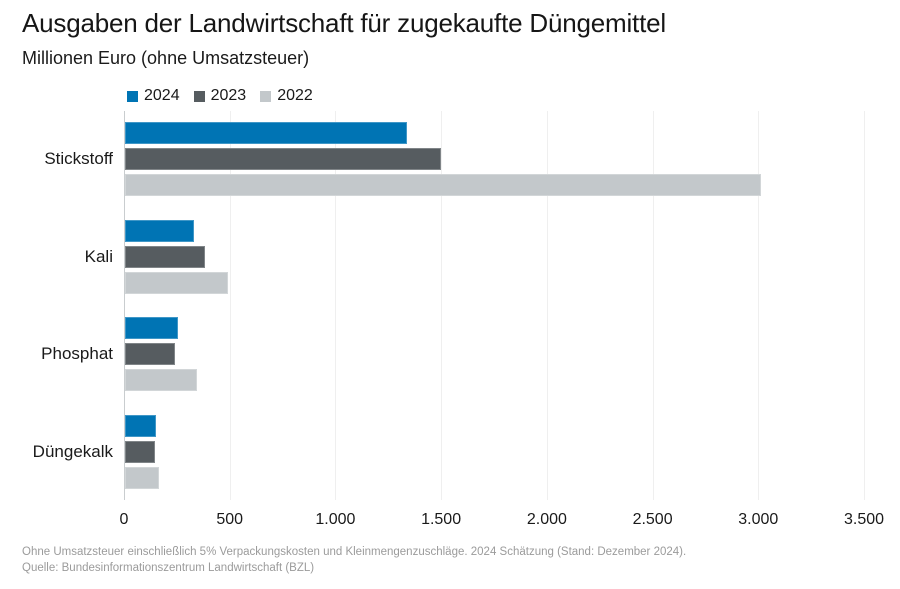 The image size is (900, 589). Describe the element at coordinates (864, 519) in the screenshot. I see `x-tick-label-3500: 3.500` at that location.